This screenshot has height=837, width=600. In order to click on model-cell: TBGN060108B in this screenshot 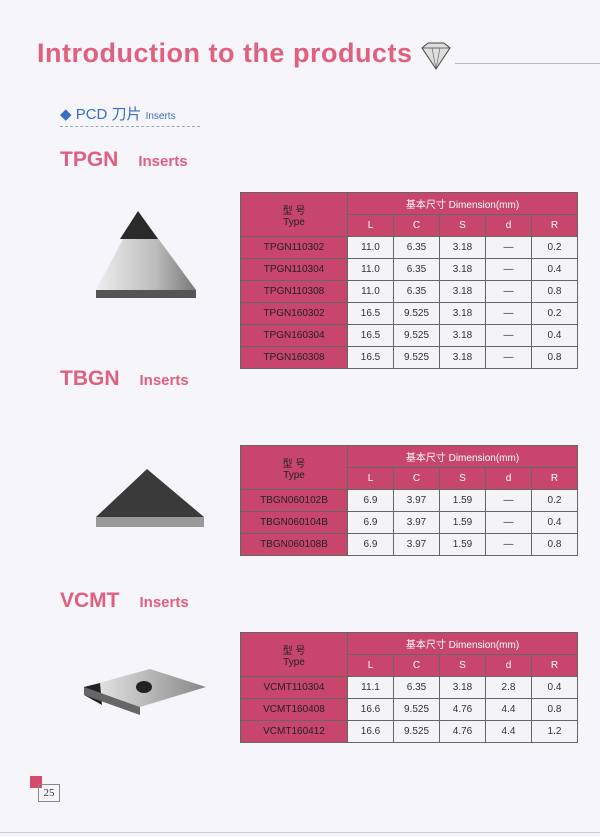, I will do `click(294, 544)`.